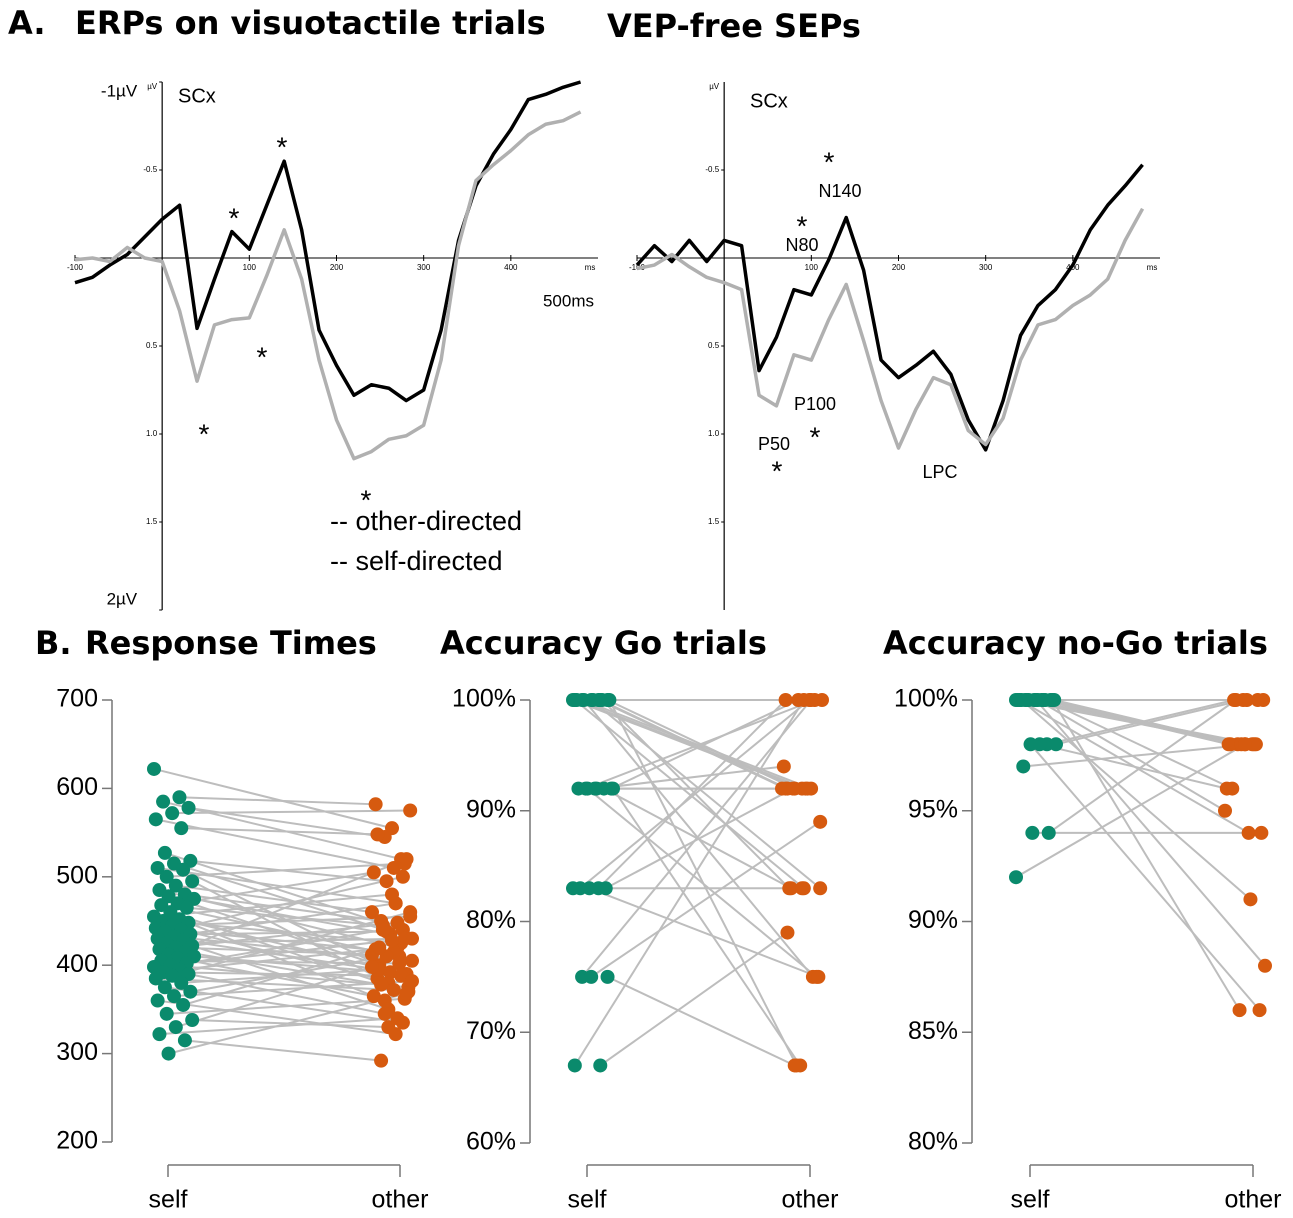 This screenshot has width=1293, height=1218. I want to click on y-tick-label: 100%, so click(926, 699).